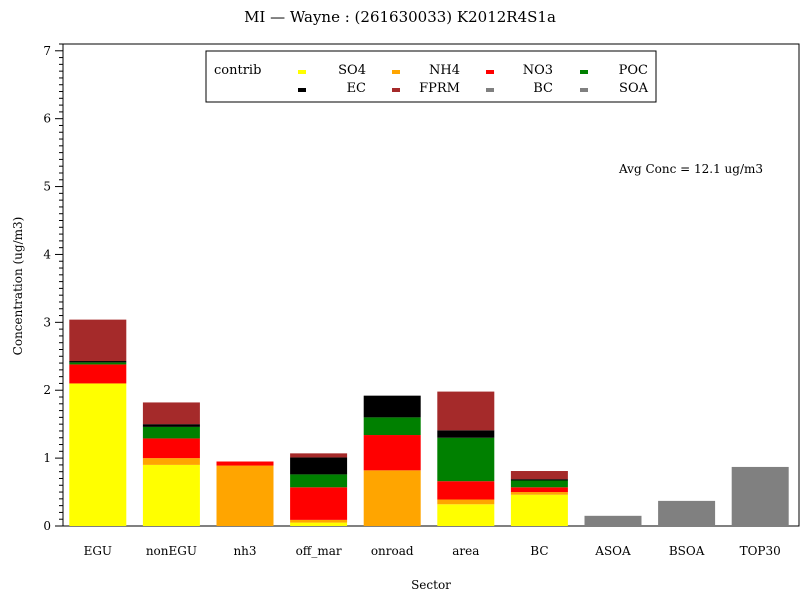 Image resolution: width=800 pixels, height=600 pixels. I want to click on chart-title: MI — Wayne : (261630033) K2012R4S1a, so click(400, 17).